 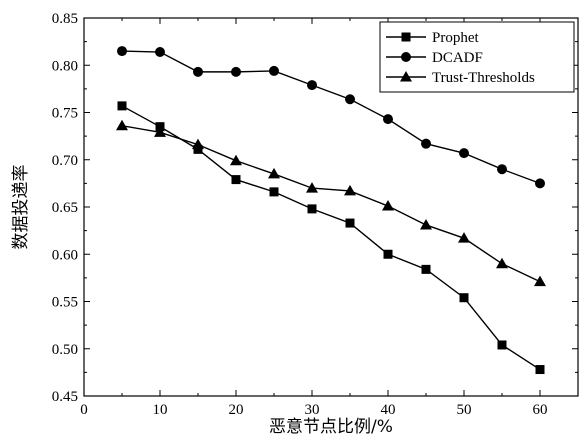 What do you see at coordinates (455, 38) in the screenshot?
I see `legend-label-prophet: Prophet` at bounding box center [455, 38].